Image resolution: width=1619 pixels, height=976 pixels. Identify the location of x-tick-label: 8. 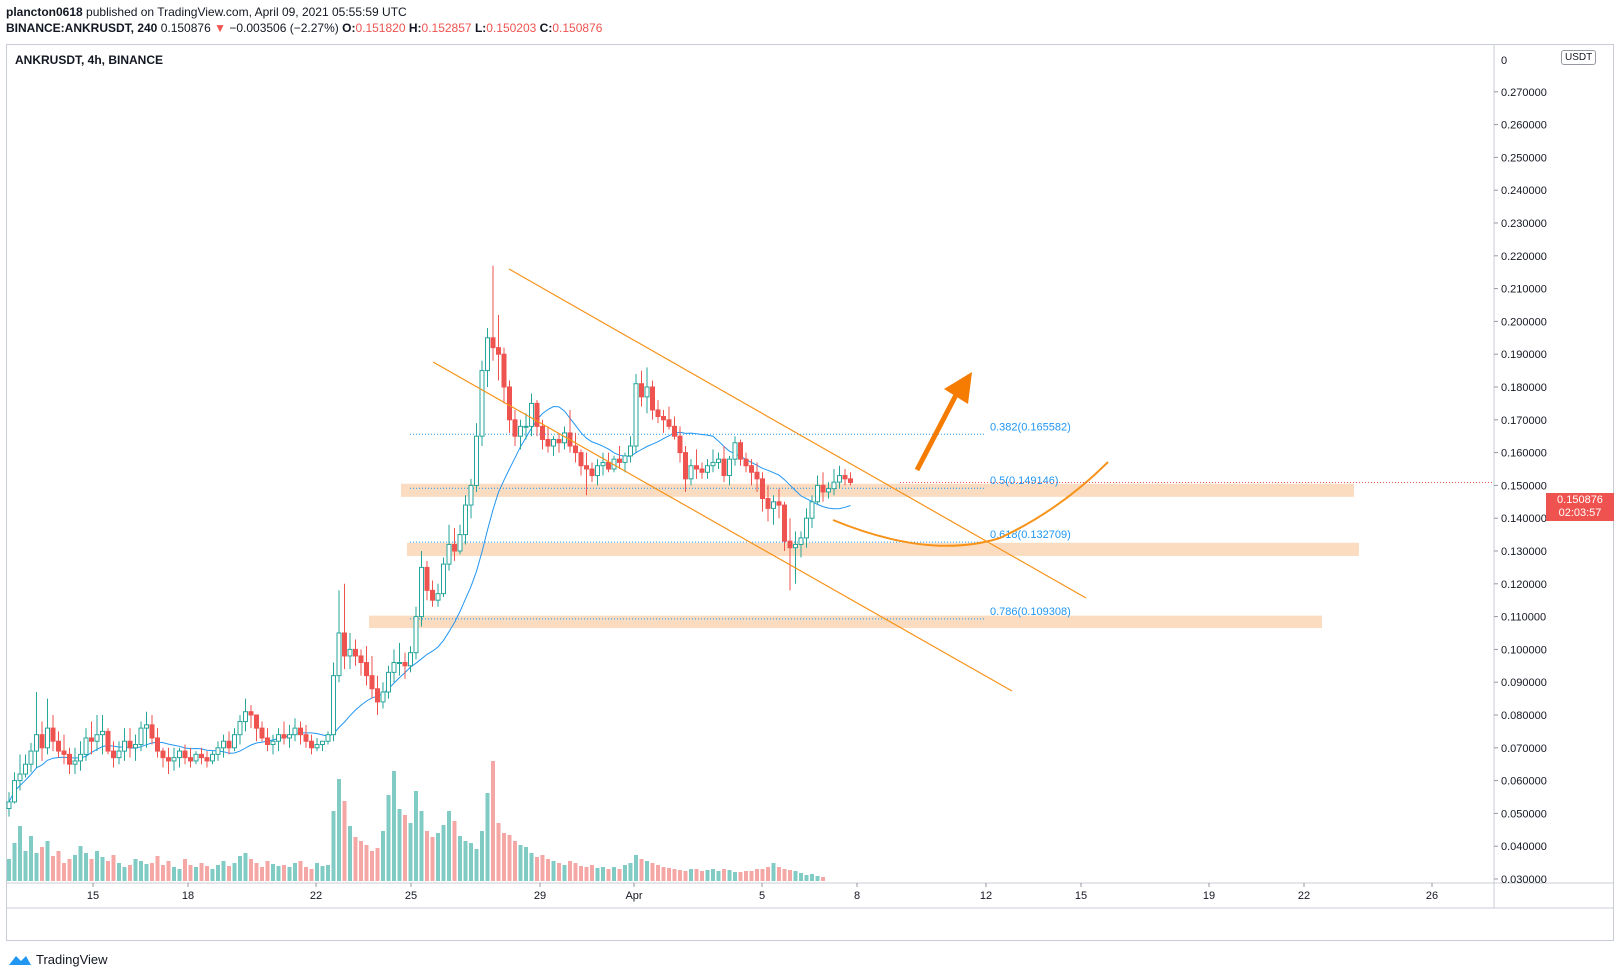
(857, 896).